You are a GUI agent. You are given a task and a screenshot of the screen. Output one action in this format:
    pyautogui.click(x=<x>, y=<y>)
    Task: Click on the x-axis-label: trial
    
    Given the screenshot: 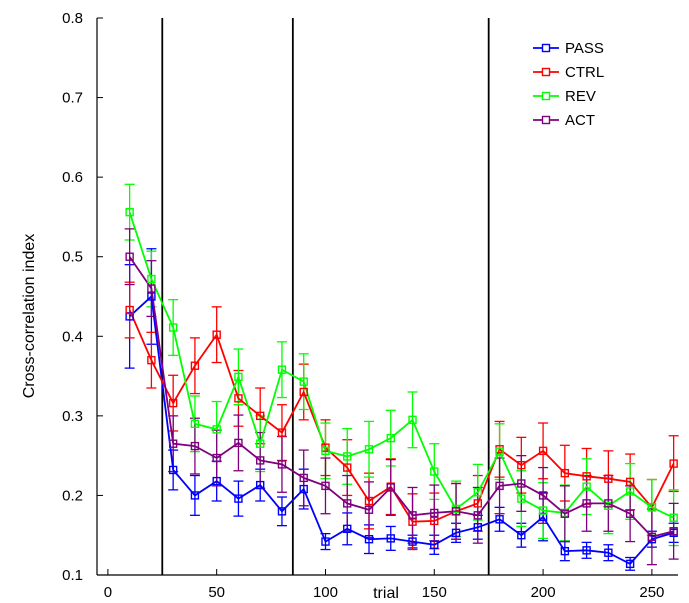 What is the action you would take?
    pyautogui.click(x=386, y=593)
    